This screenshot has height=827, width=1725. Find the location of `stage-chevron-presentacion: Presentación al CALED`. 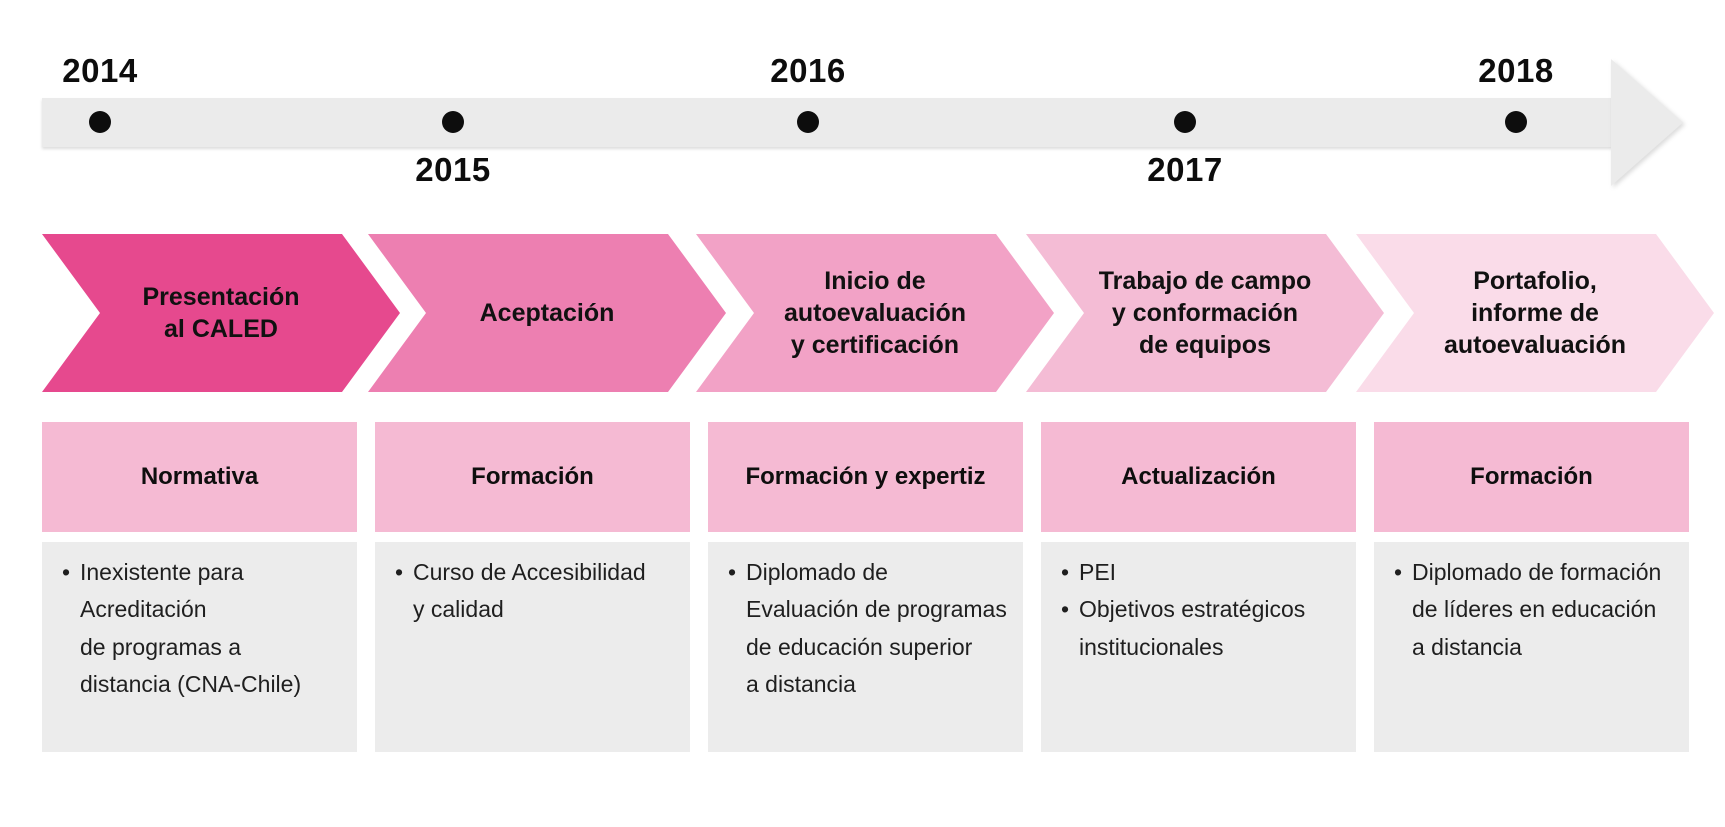

stage-chevron-presentacion: Presentación al CALED is located at coordinates (221, 313).